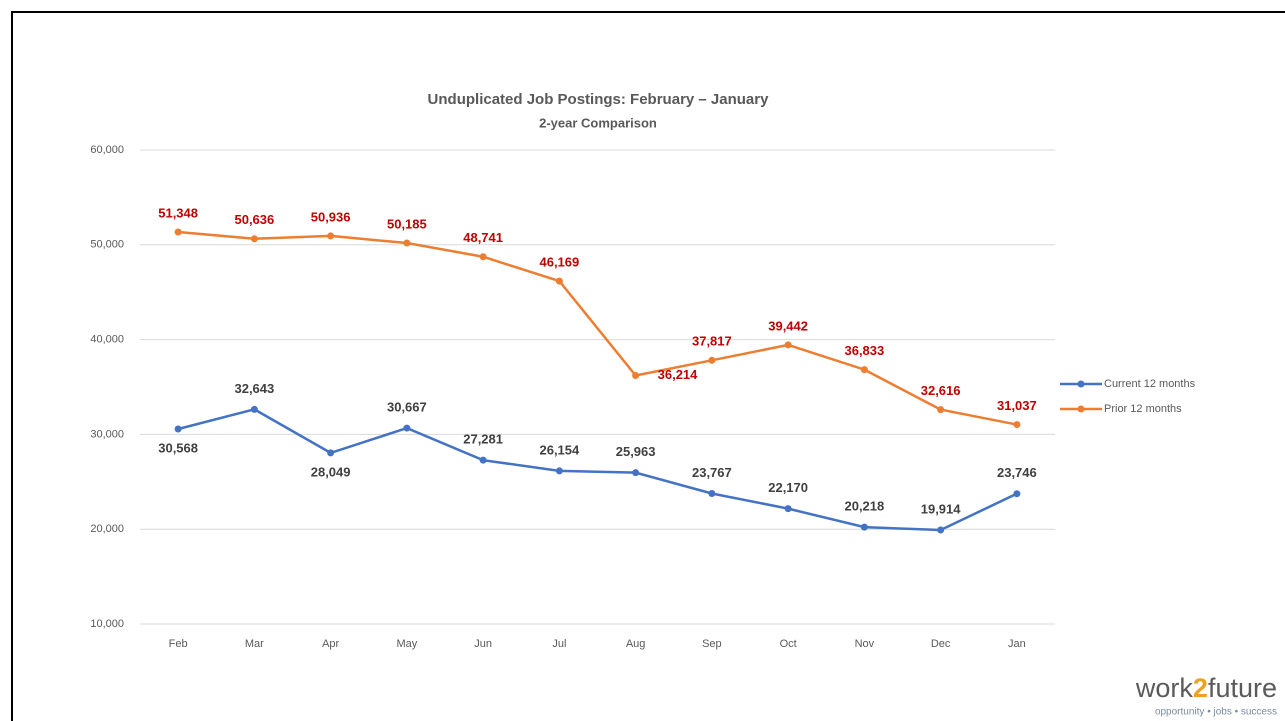 This screenshot has width=1285, height=721. What do you see at coordinates (483, 644) in the screenshot?
I see `x-tick-label: Jun` at bounding box center [483, 644].